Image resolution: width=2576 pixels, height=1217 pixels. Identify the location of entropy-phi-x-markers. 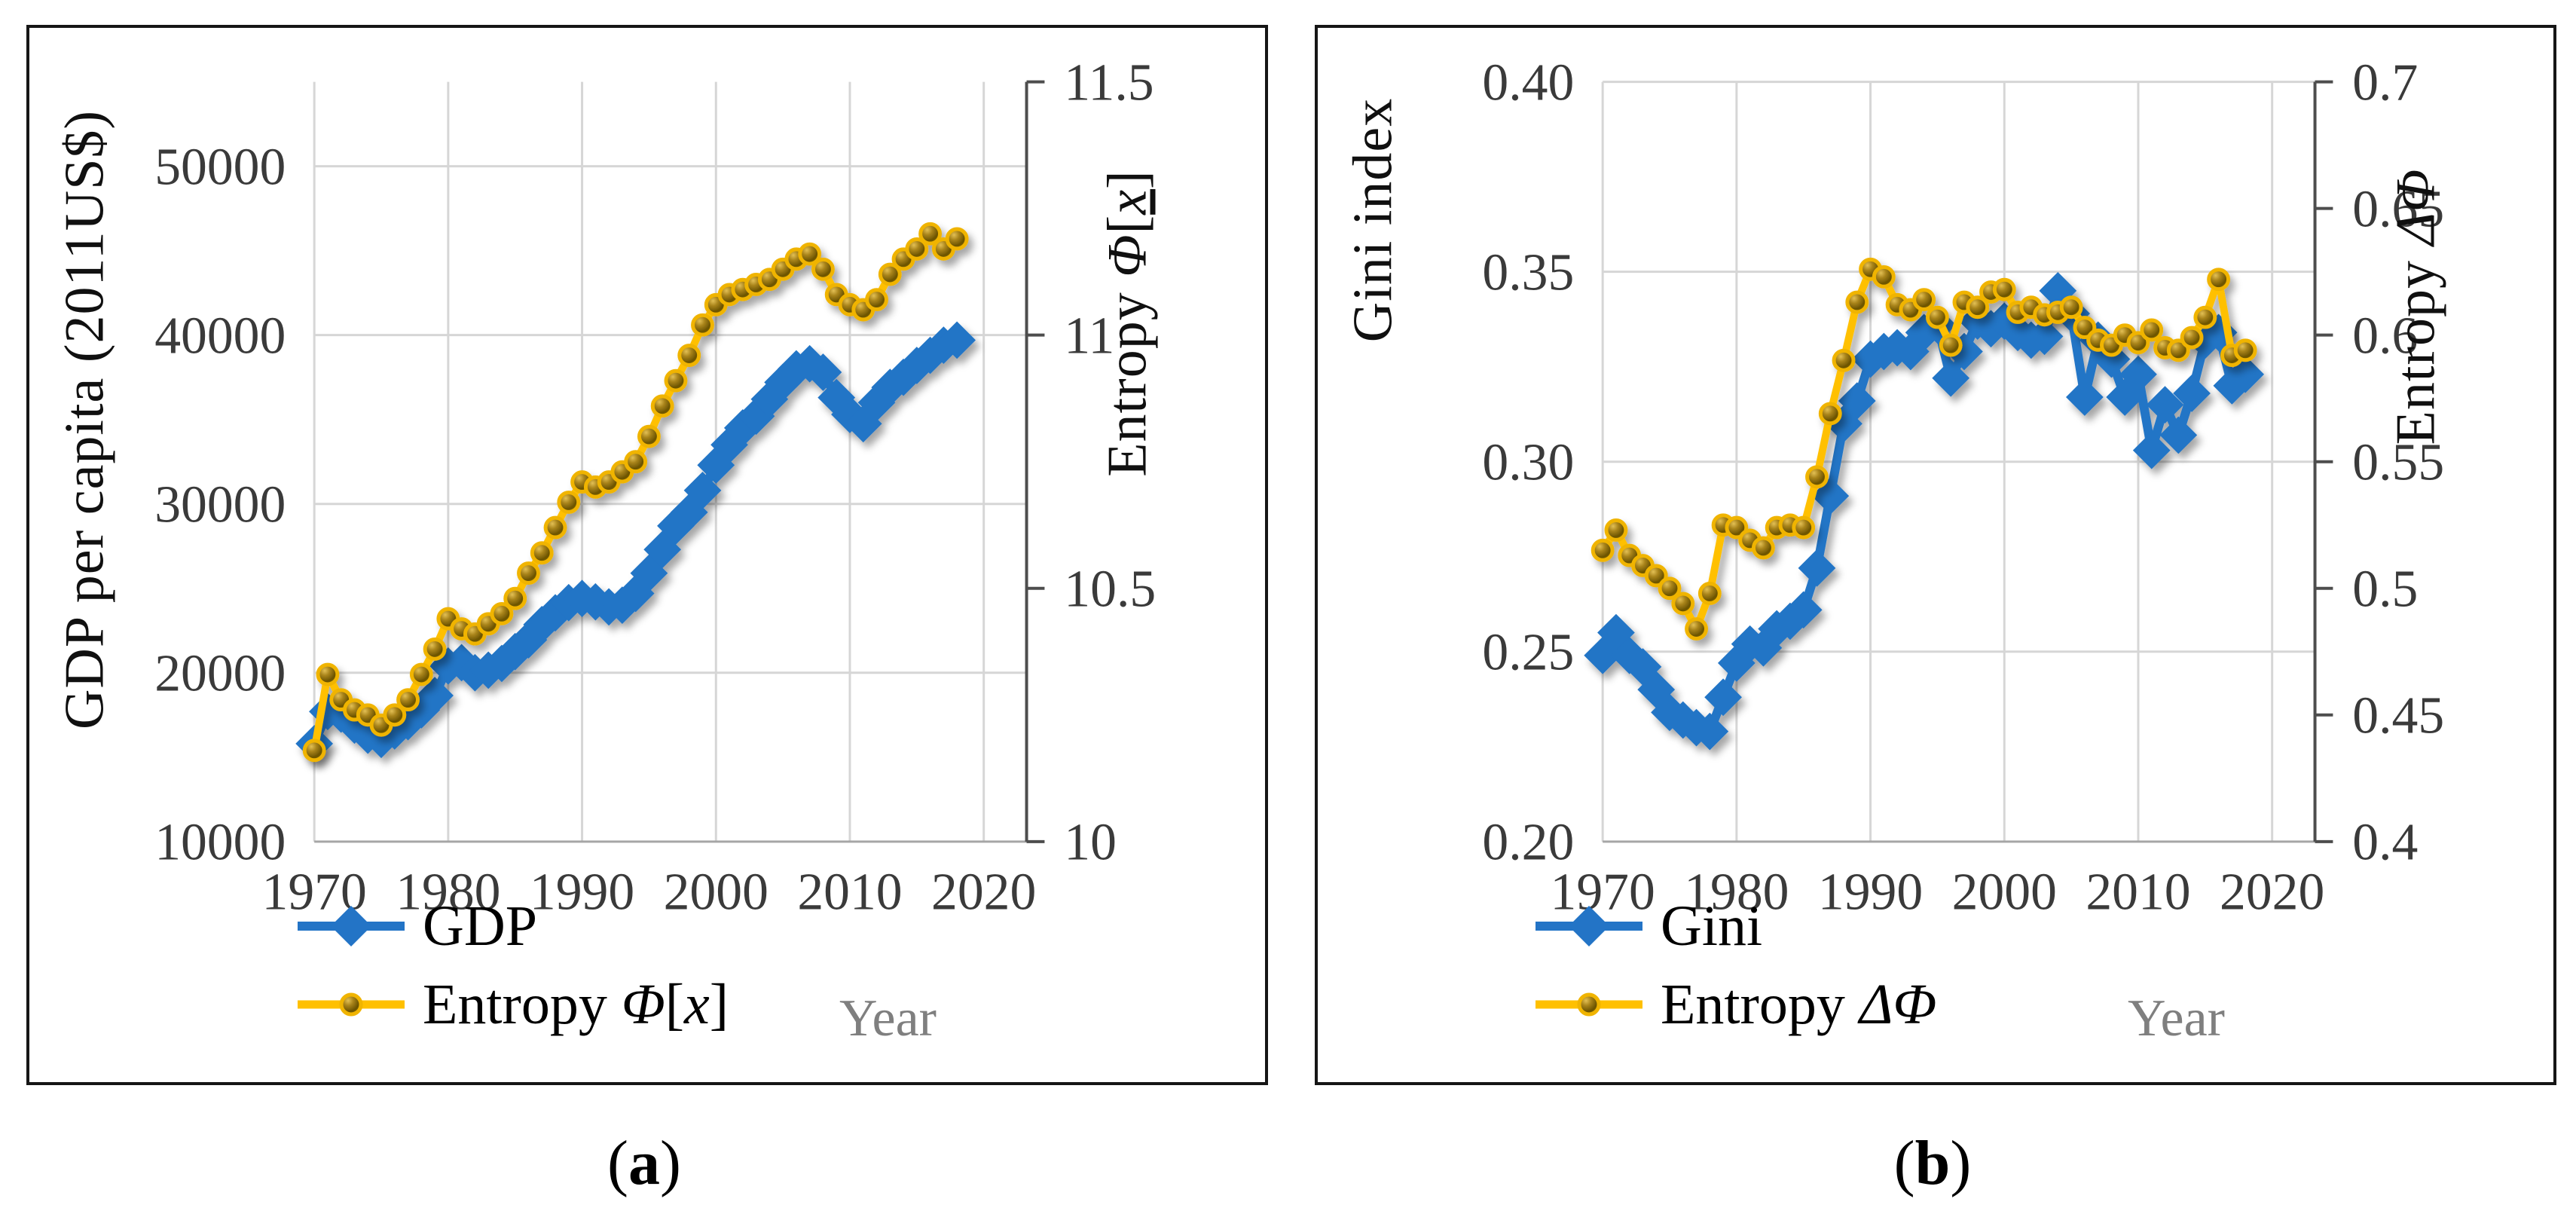
(635, 492).